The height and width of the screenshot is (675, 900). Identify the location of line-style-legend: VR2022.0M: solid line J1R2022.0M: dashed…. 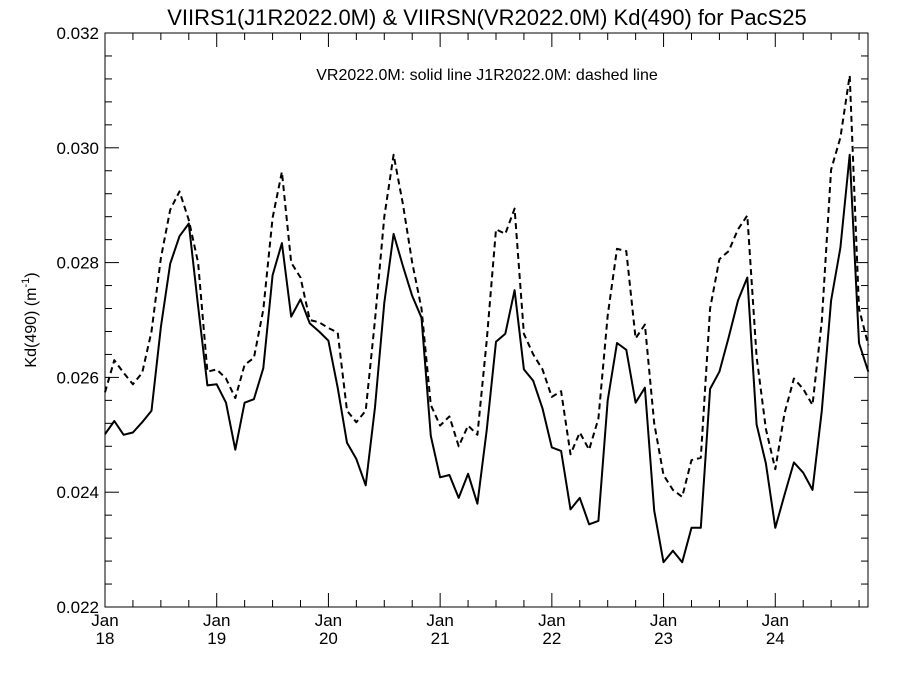
(487, 75).